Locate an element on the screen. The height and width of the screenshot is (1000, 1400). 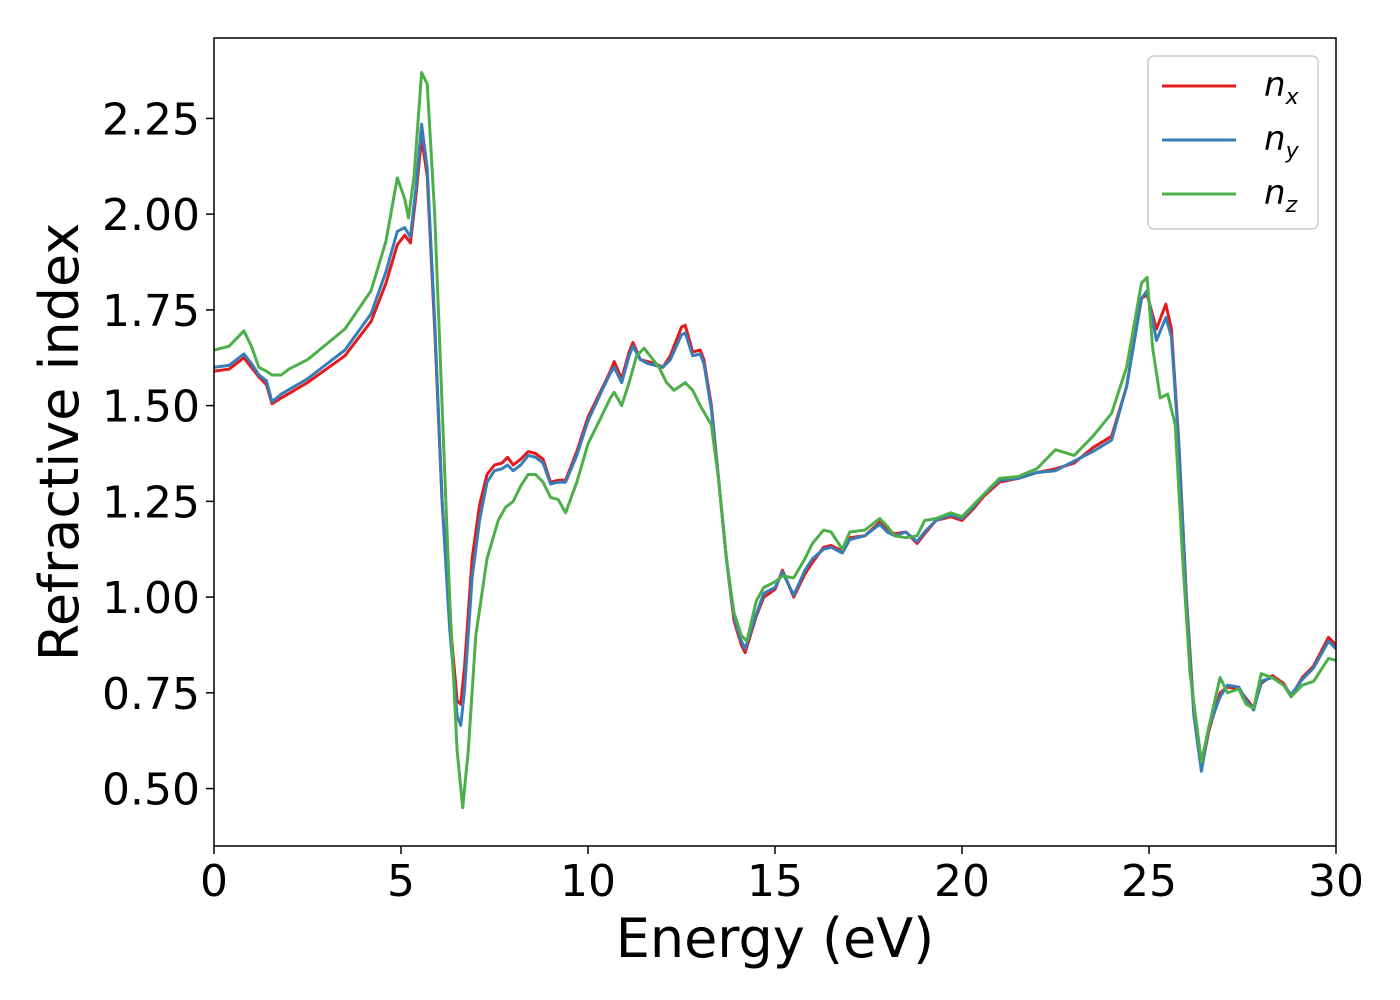
x-tick-label: 0 is located at coordinates (214, 881).